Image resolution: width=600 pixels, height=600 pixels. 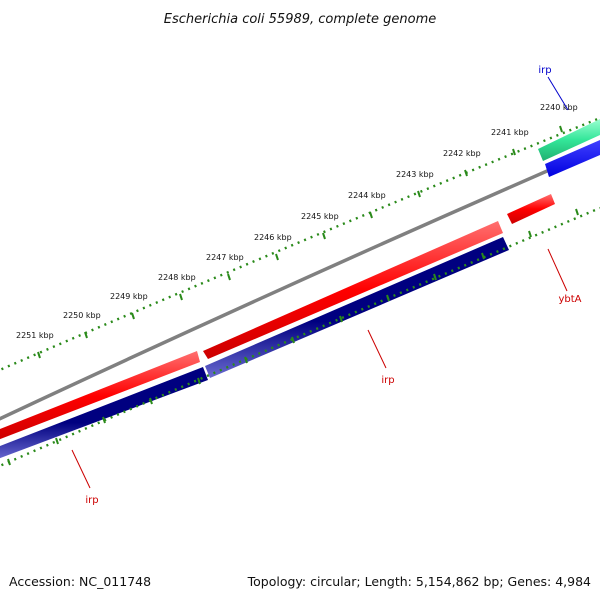 What do you see at coordinates (462, 153) in the screenshot?
I see `tick-label: 2242 kbp` at bounding box center [462, 153].